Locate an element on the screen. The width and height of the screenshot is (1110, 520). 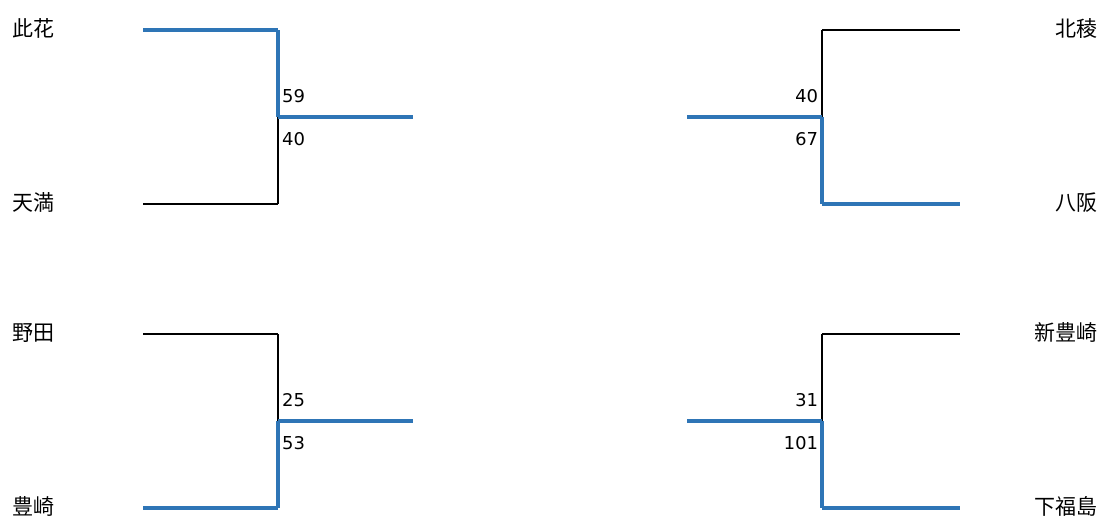
score: 25 is located at coordinates (293, 400).